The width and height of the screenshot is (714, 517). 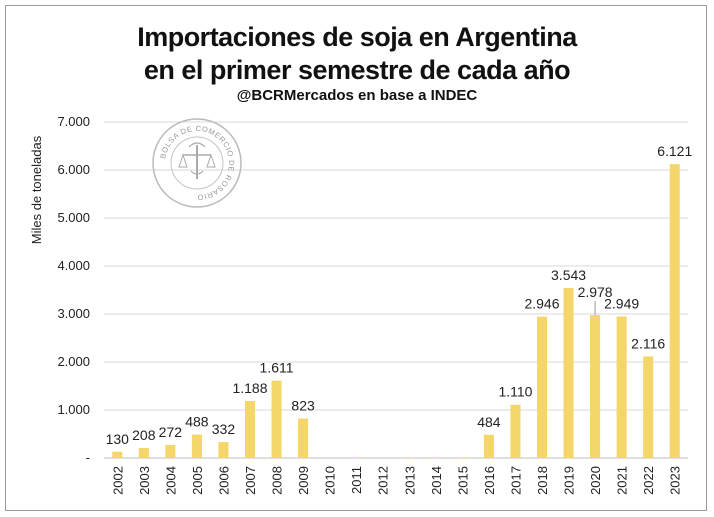 What do you see at coordinates (569, 480) in the screenshot?
I see `x-tick-label-2019: 2019` at bounding box center [569, 480].